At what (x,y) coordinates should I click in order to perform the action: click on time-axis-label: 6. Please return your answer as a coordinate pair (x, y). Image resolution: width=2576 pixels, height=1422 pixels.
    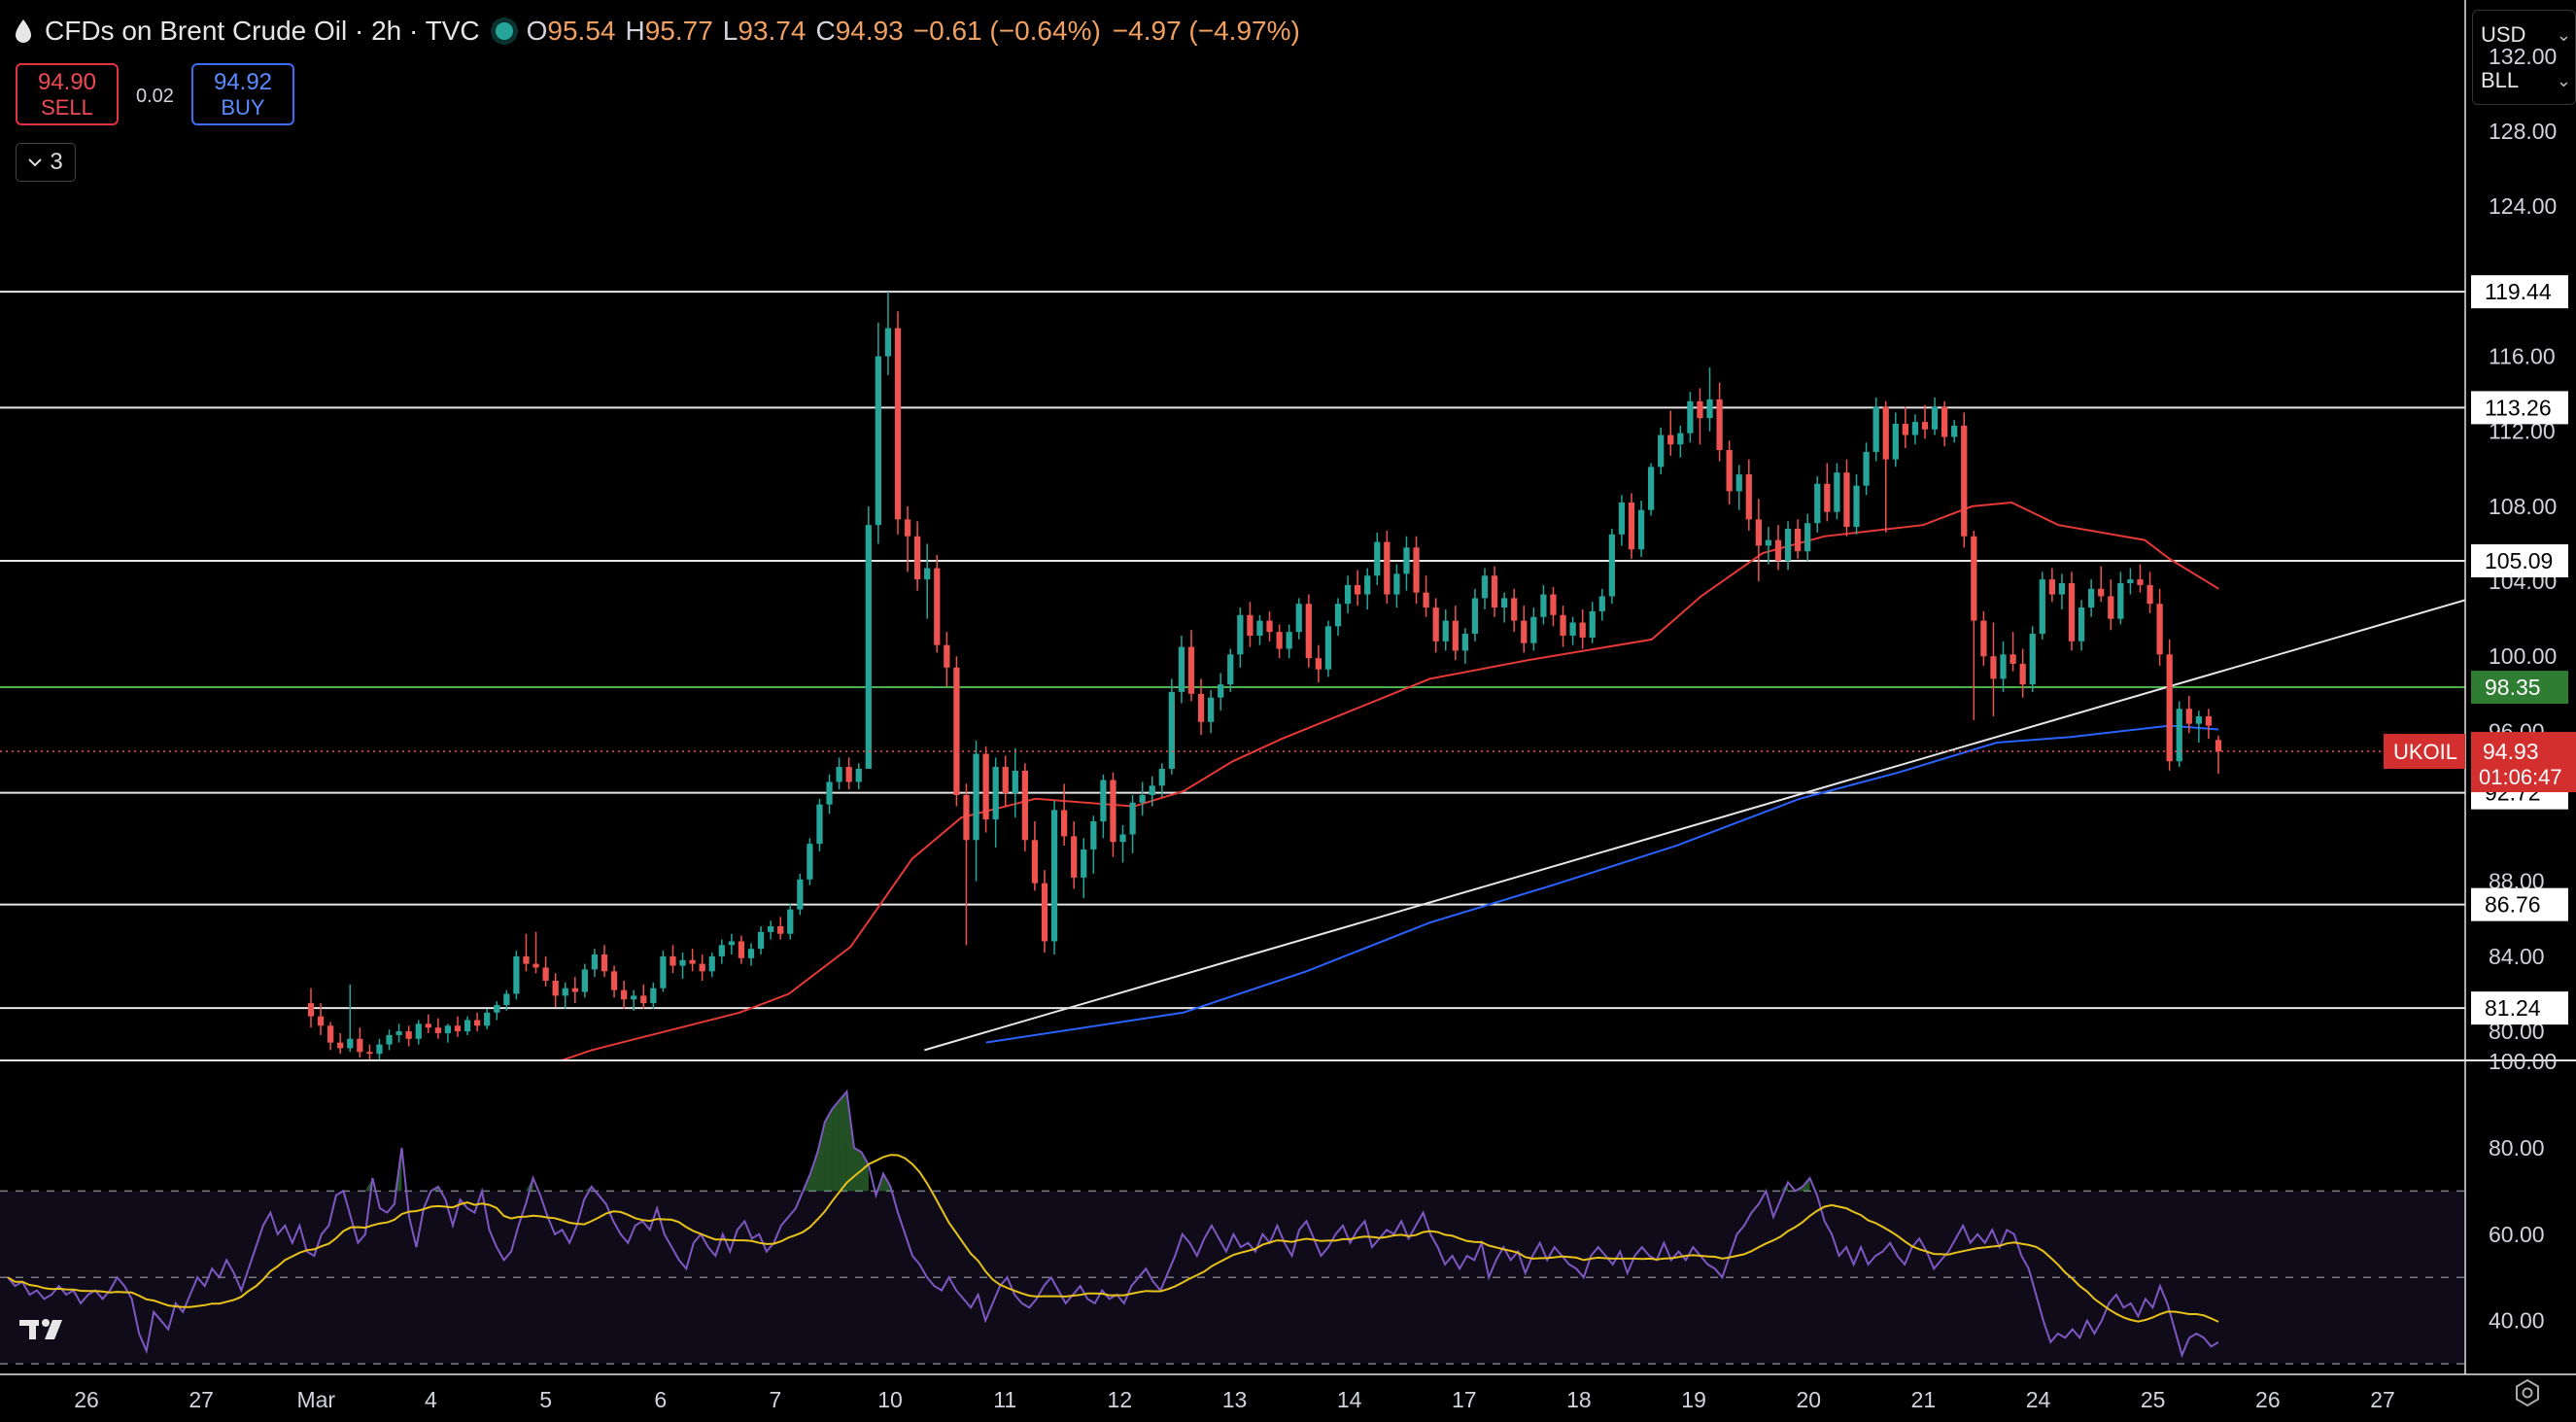
    Looking at the image, I should click on (660, 1399).